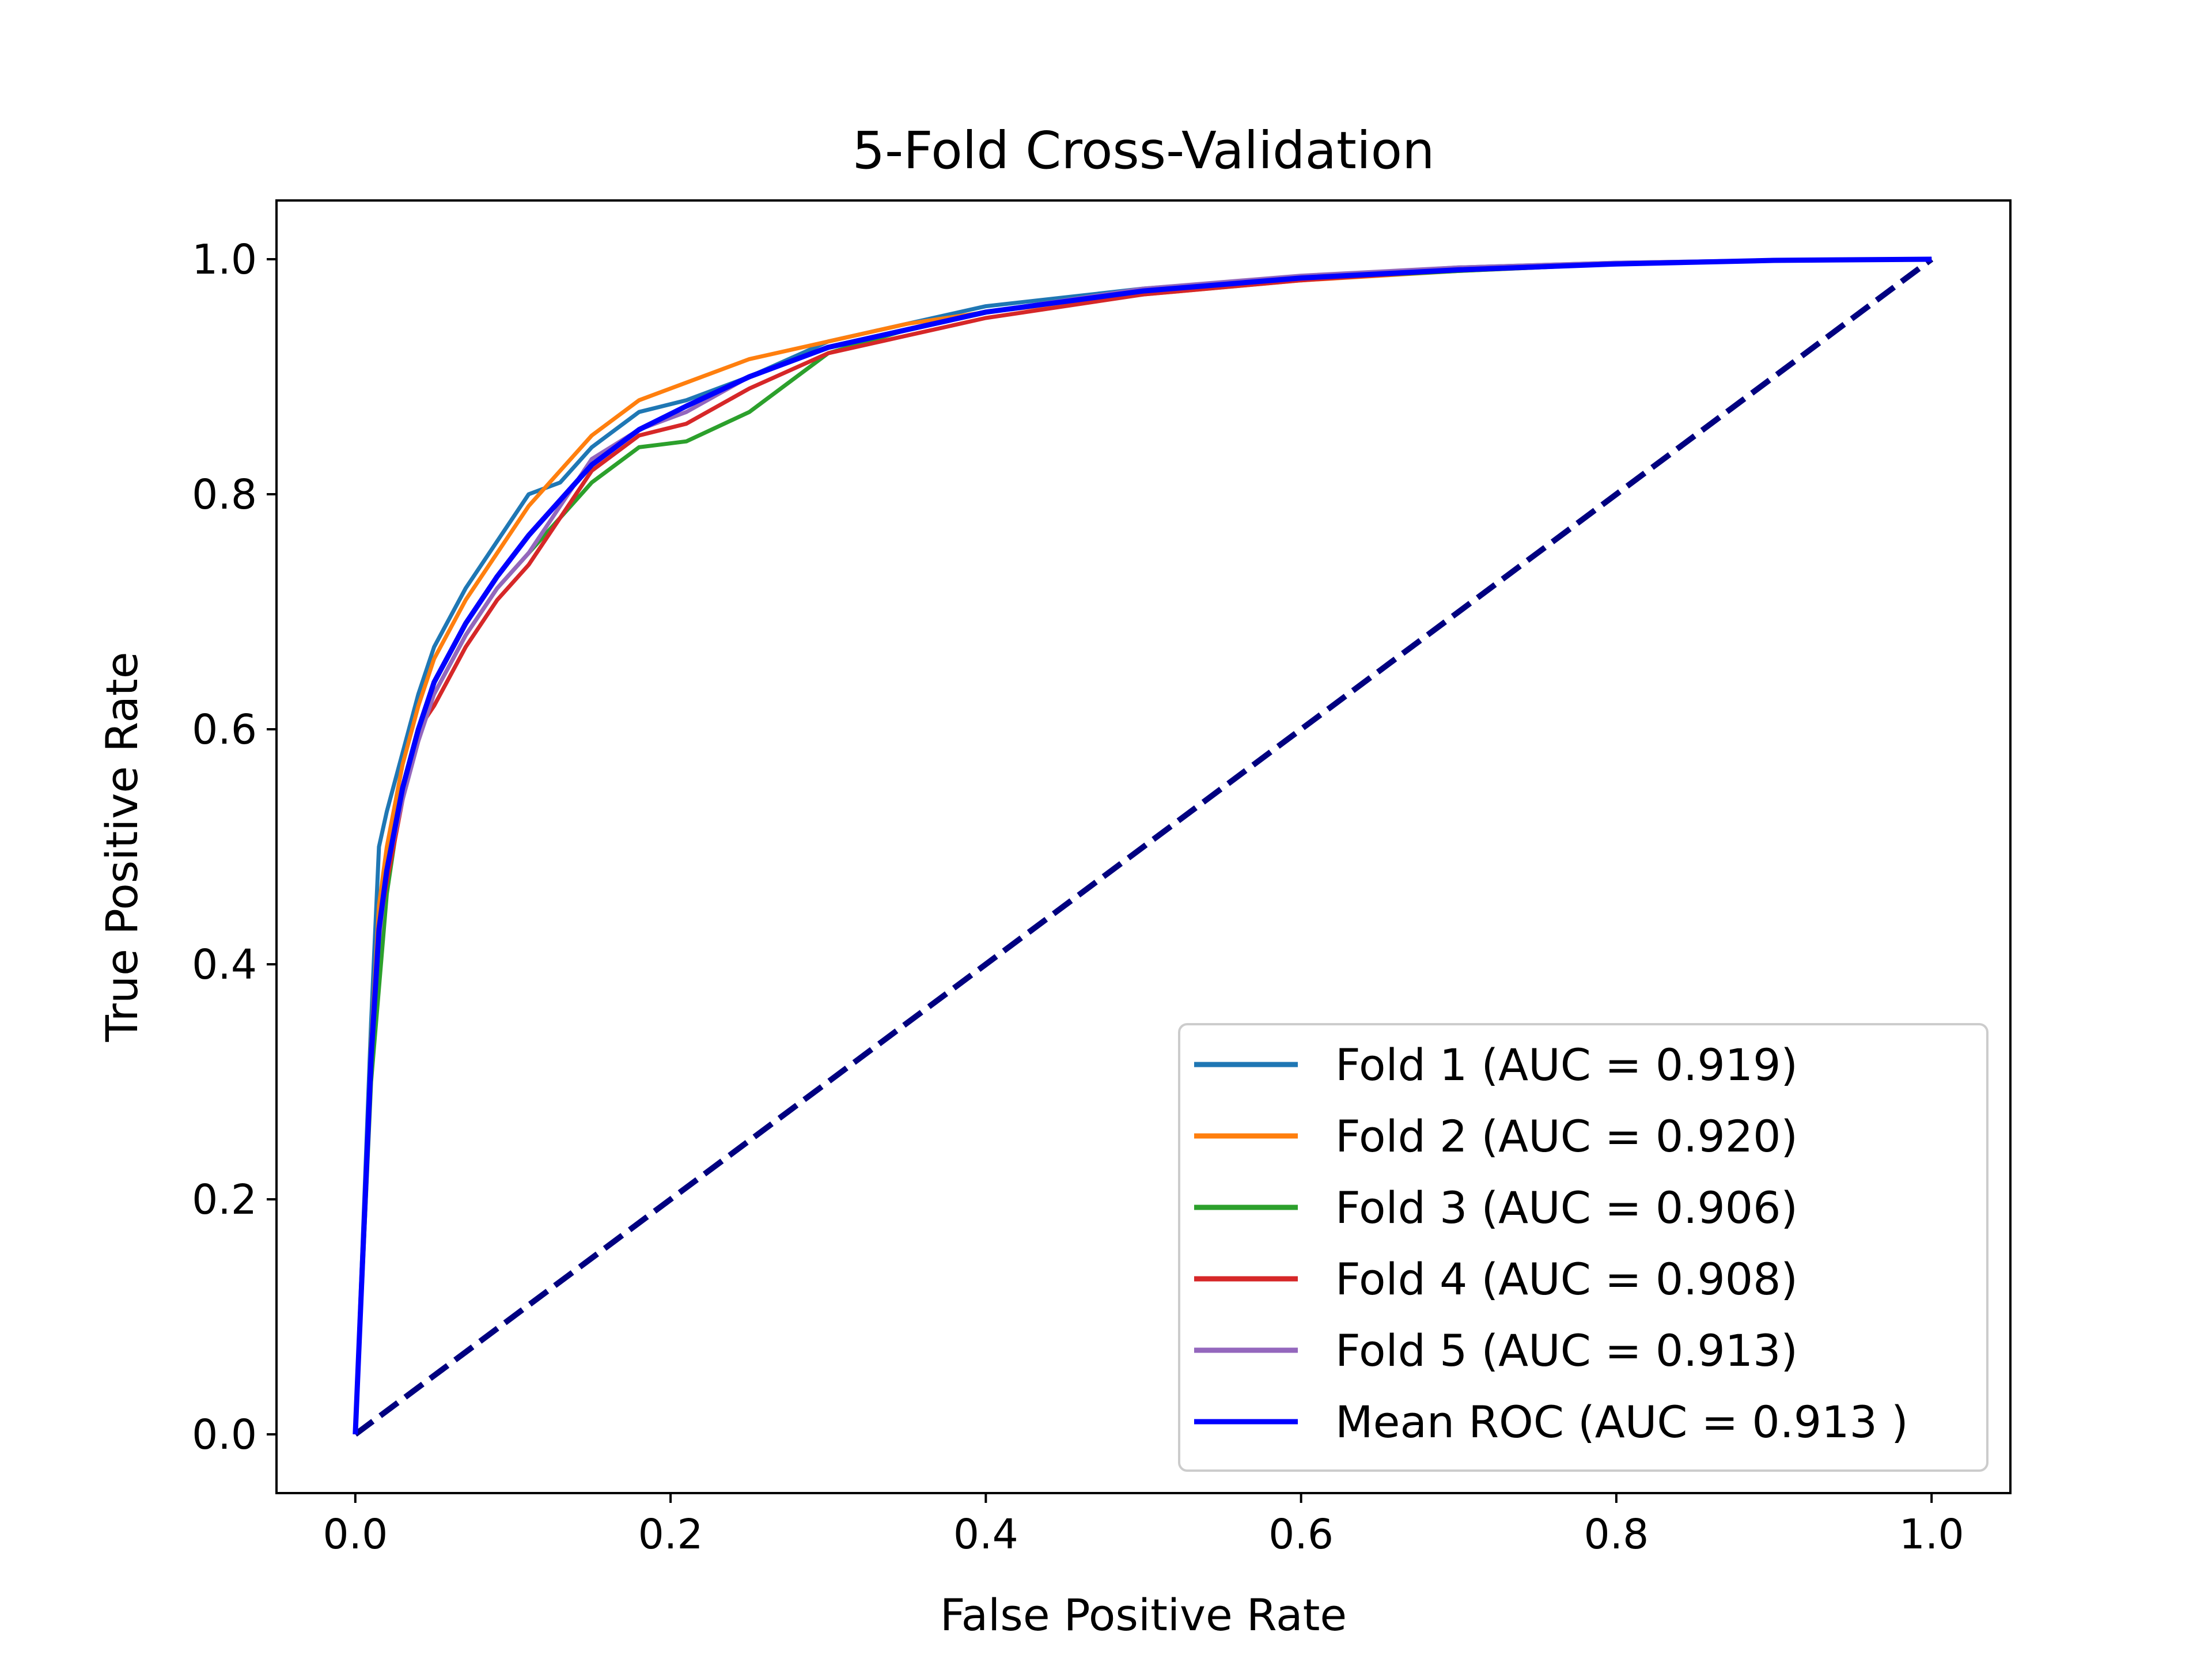  Describe the element at coordinates (1616, 1534) in the screenshot. I see `x-tick-label: 0.8` at that location.